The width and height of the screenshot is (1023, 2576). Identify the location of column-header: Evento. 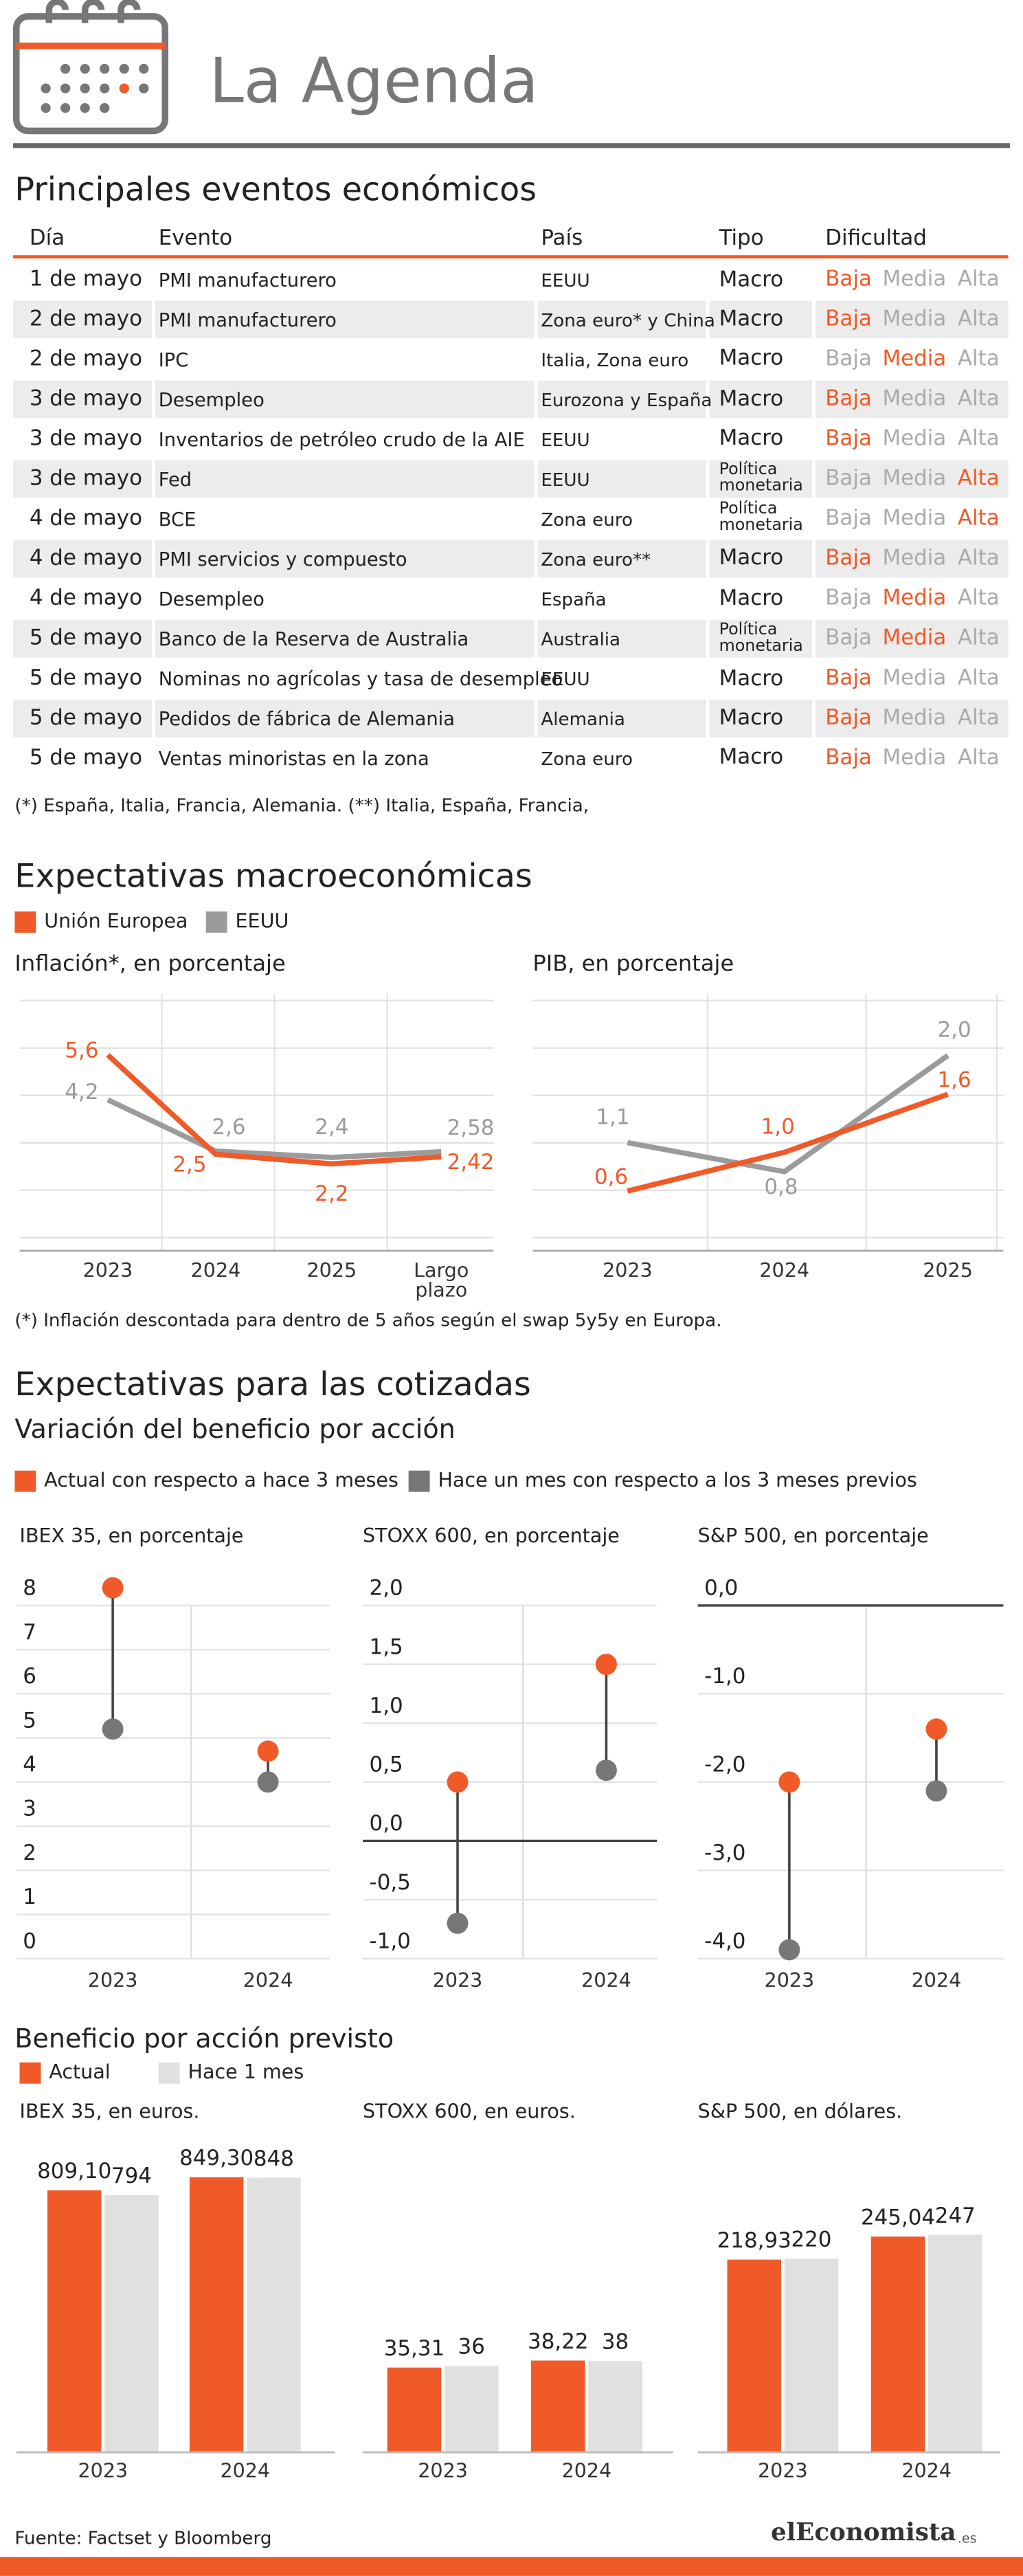
(195, 237).